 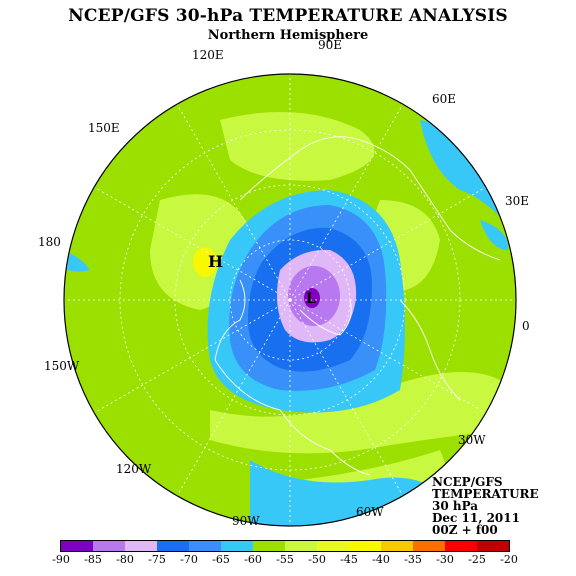 What do you see at coordinates (288, 35) in the screenshot?
I see `chart-subtitle: Northern Hemisphere` at bounding box center [288, 35].